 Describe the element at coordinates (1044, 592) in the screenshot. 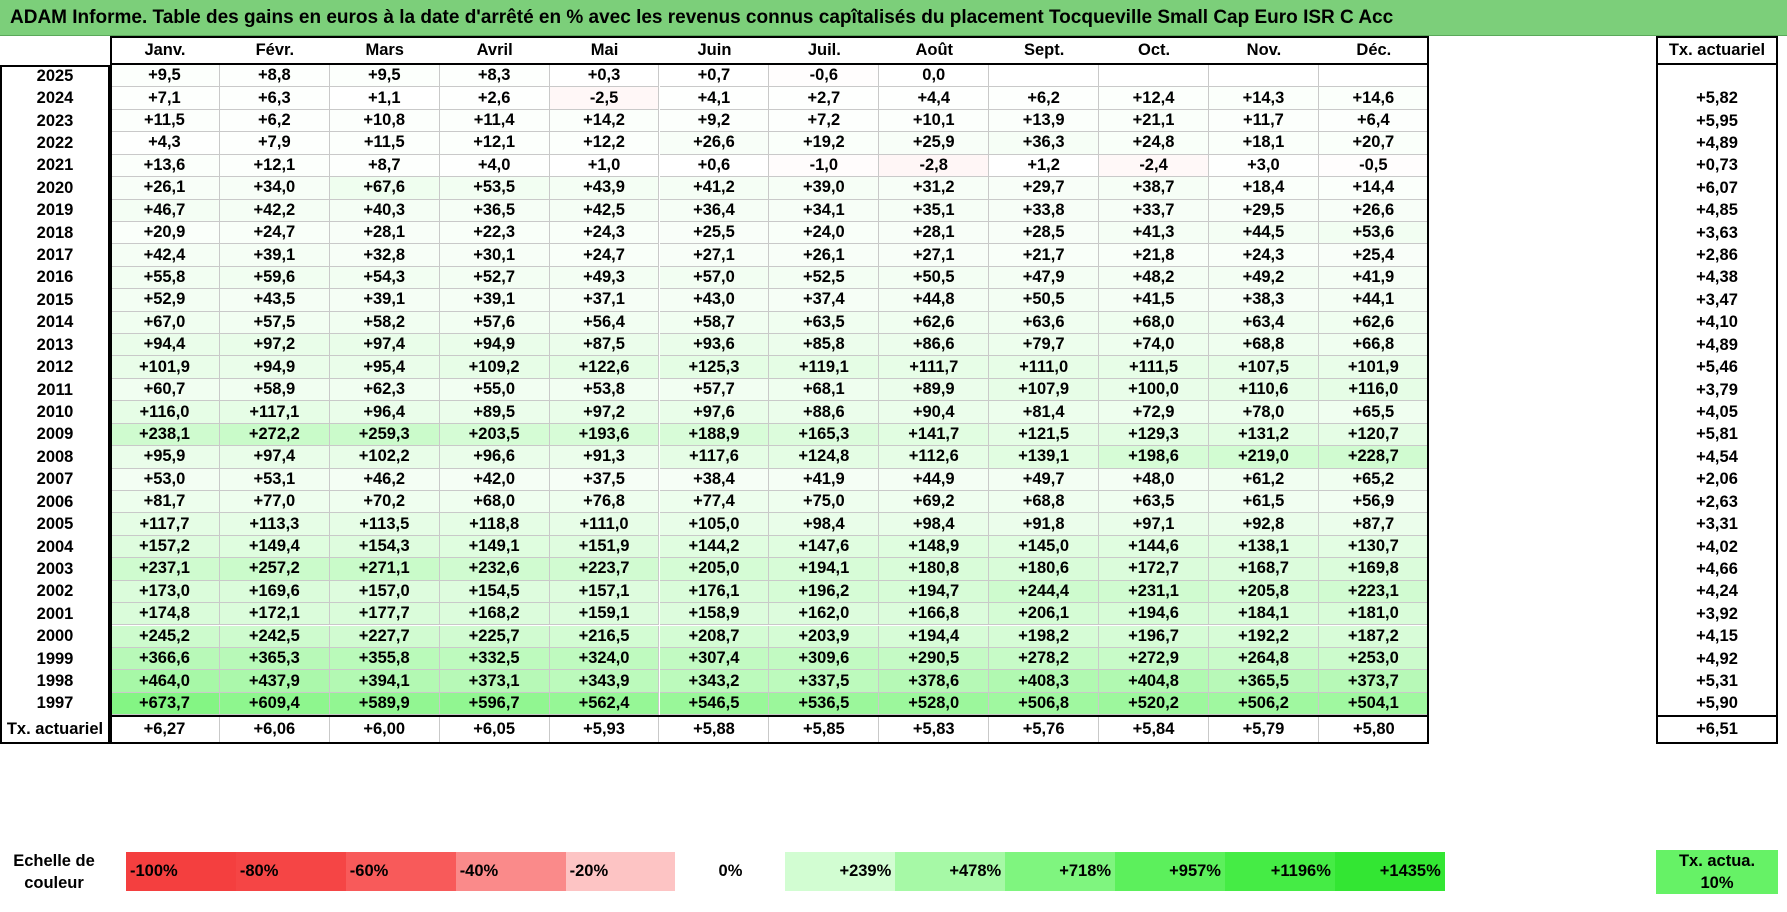

I see `table-cell: +244,4` at that location.